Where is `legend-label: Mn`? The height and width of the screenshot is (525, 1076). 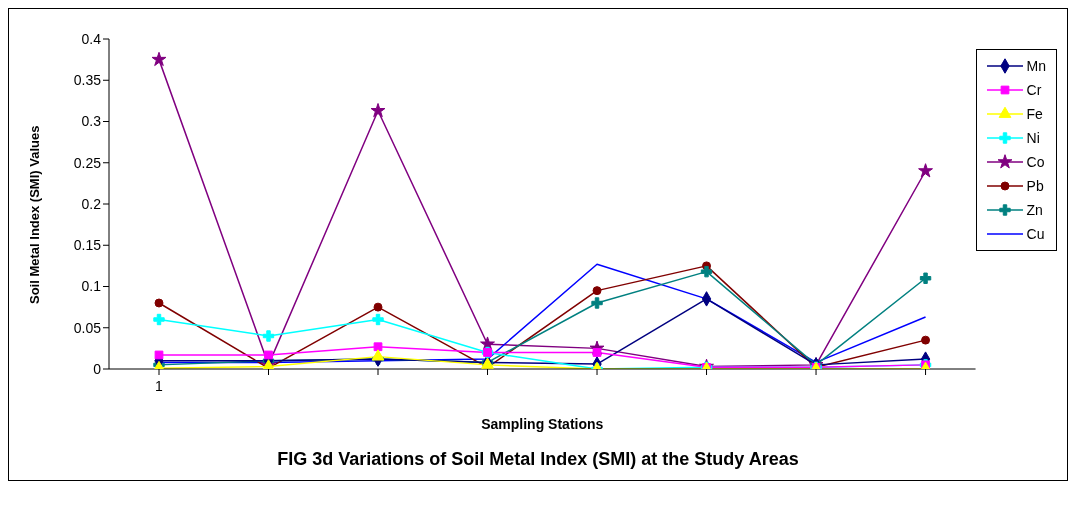 legend-label: Mn is located at coordinates (1036, 66).